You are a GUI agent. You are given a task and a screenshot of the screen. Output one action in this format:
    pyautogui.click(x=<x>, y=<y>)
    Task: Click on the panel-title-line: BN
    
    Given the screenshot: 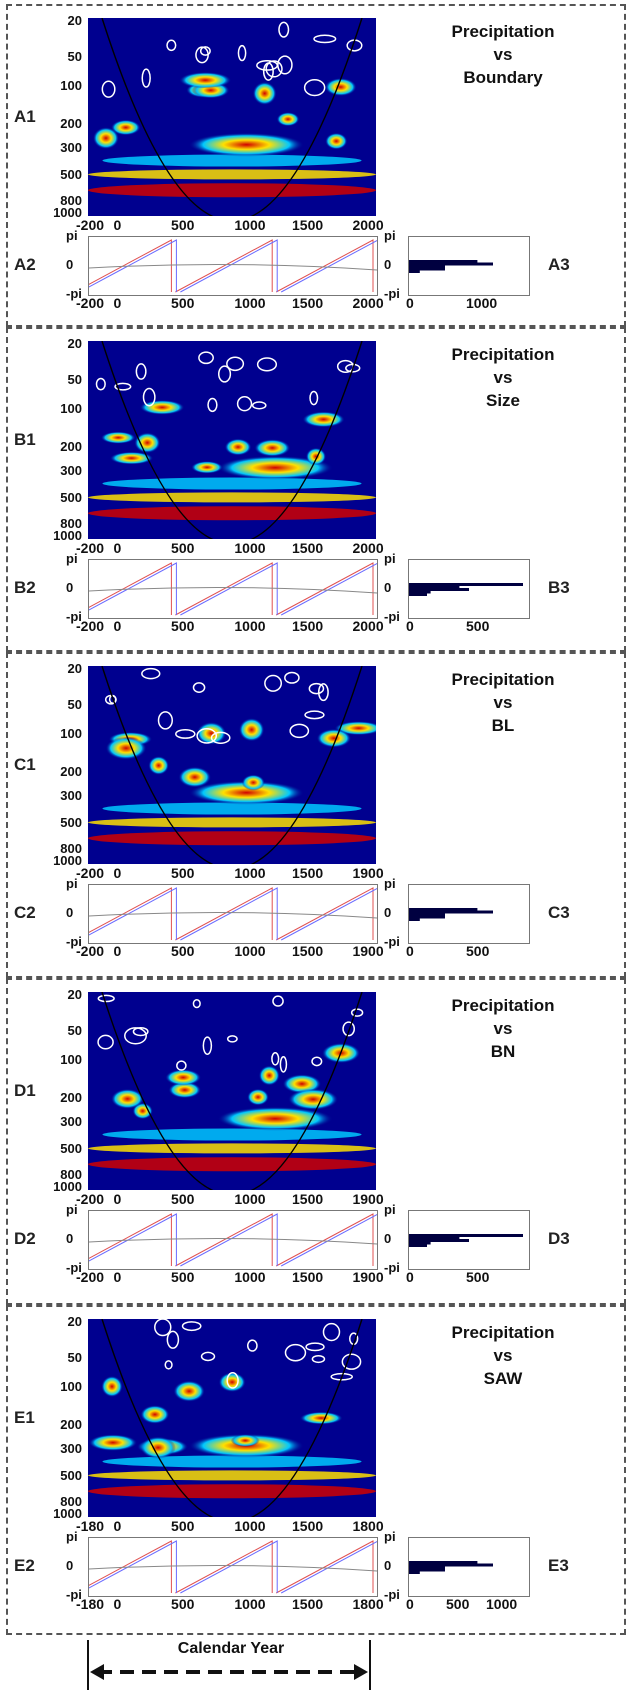 What is the action you would take?
    pyautogui.click(x=503, y=1051)
    